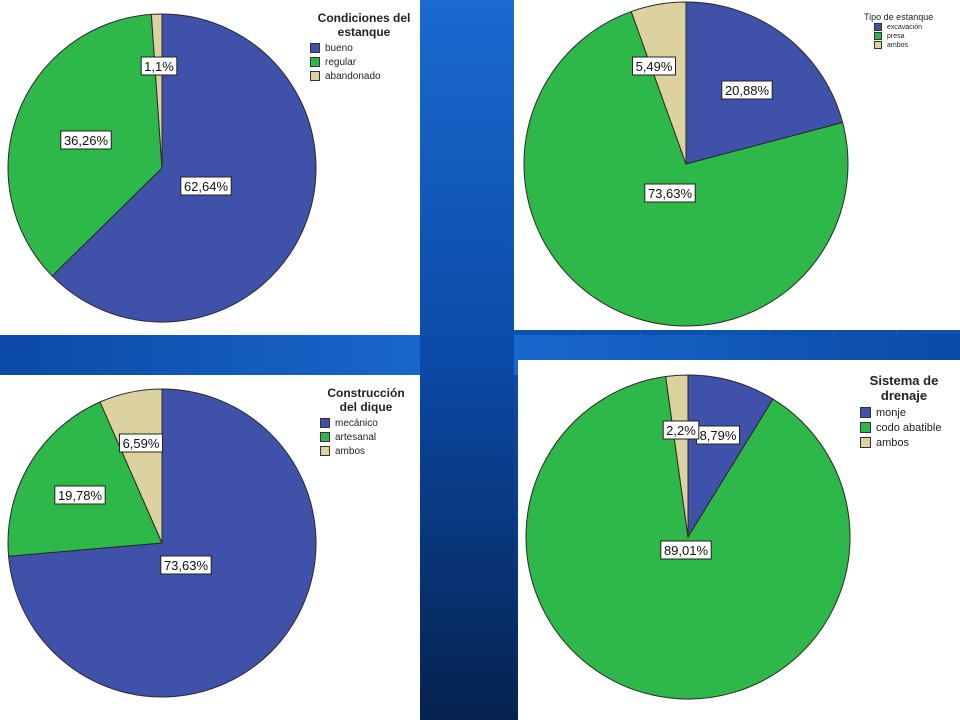 This screenshot has width=960, height=720. What do you see at coordinates (905, 27) in the screenshot?
I see `legend-label: excavación` at bounding box center [905, 27].